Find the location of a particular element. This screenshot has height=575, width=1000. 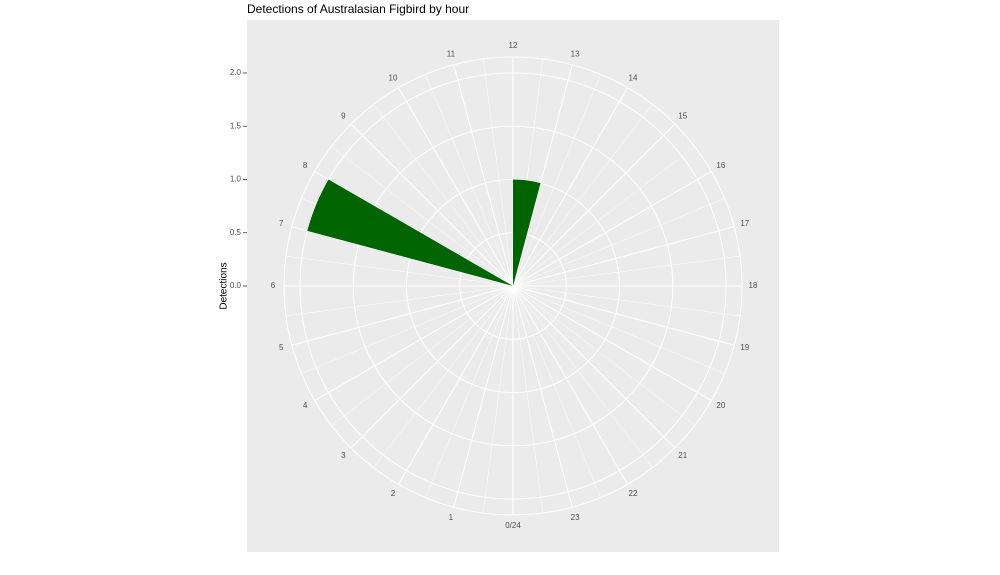

y-tick-label: 2.0 is located at coordinates (236, 72).